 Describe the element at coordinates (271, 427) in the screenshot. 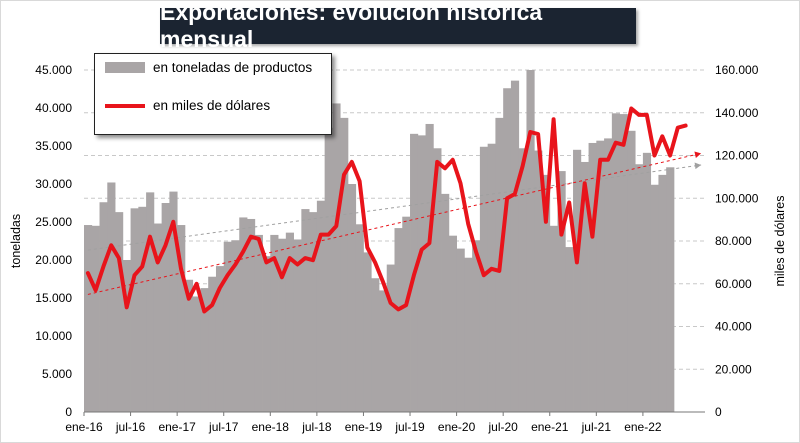

I see `x-tick-label: ene-18` at that location.